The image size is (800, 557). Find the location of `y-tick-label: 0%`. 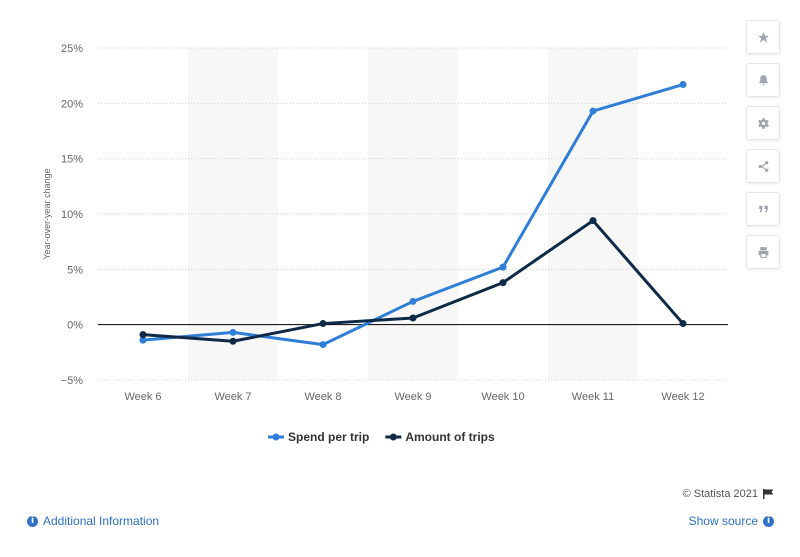

y-tick-label: 0% is located at coordinates (75, 326).